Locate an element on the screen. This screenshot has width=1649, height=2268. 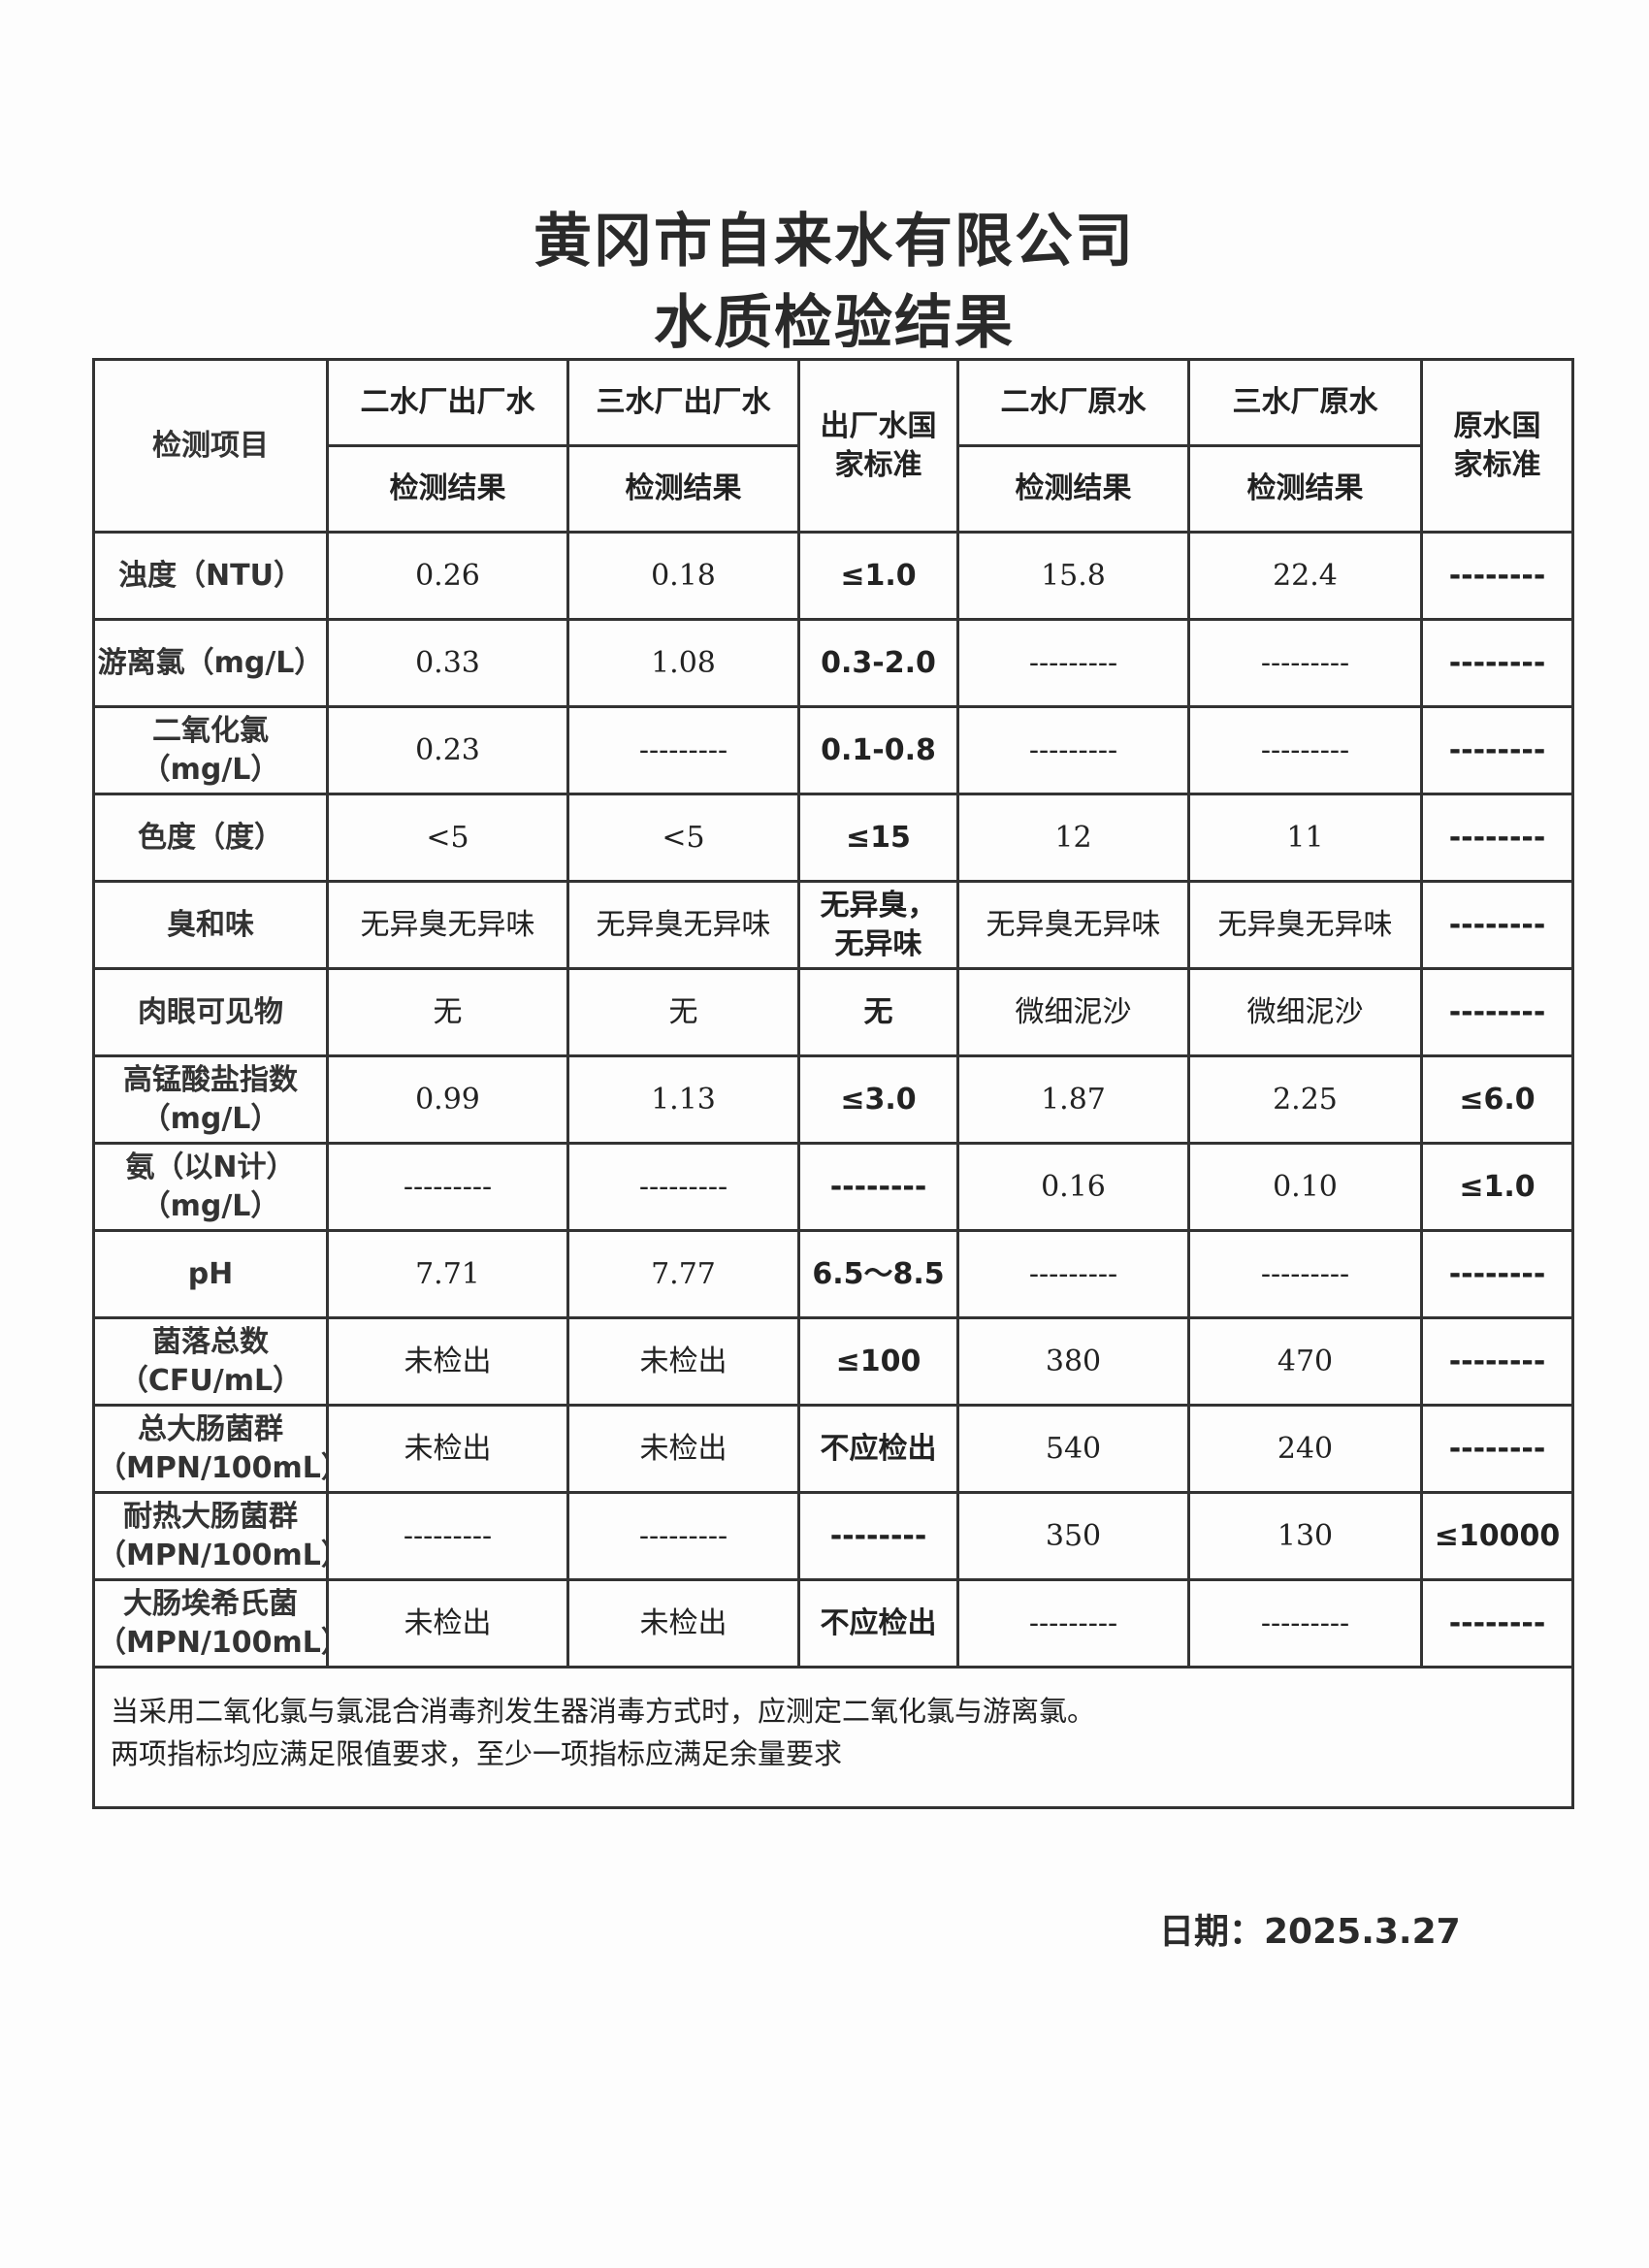
item-name: 菌落总数 （CFU/mL） is located at coordinates (210, 1361).